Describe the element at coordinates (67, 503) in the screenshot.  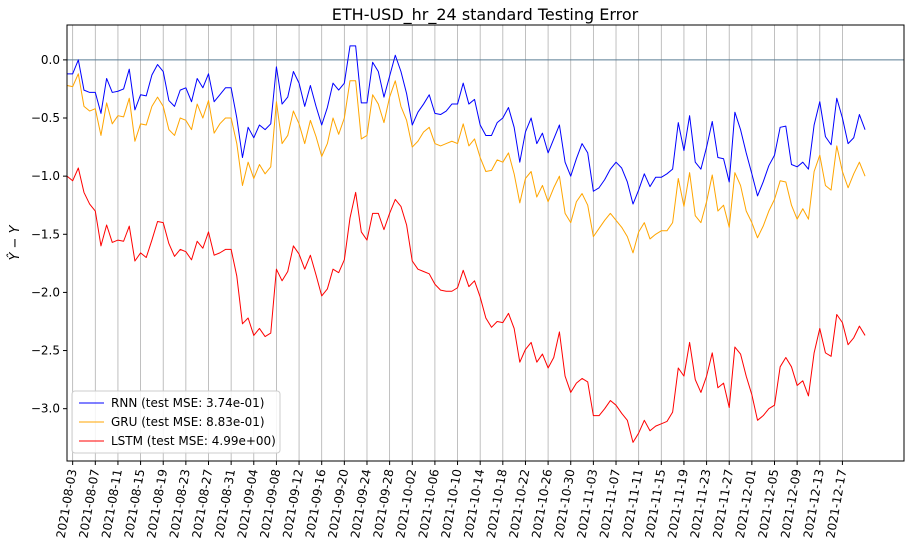
I see `x-tick-label: 2021-08-03` at that location.